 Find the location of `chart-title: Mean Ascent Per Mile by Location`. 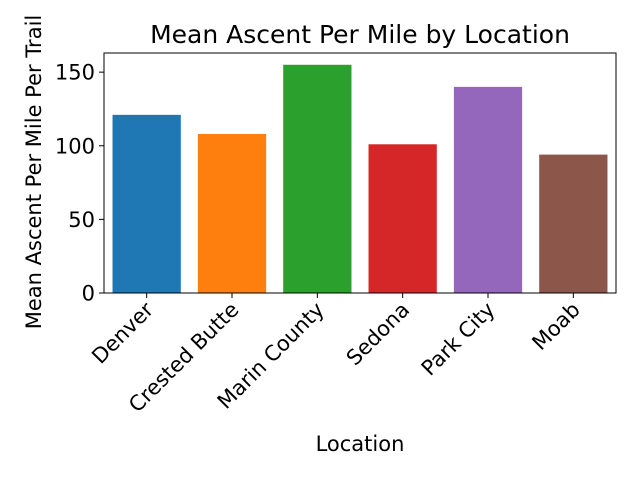

chart-title: Mean Ascent Per Mile by Location is located at coordinates (360, 34).